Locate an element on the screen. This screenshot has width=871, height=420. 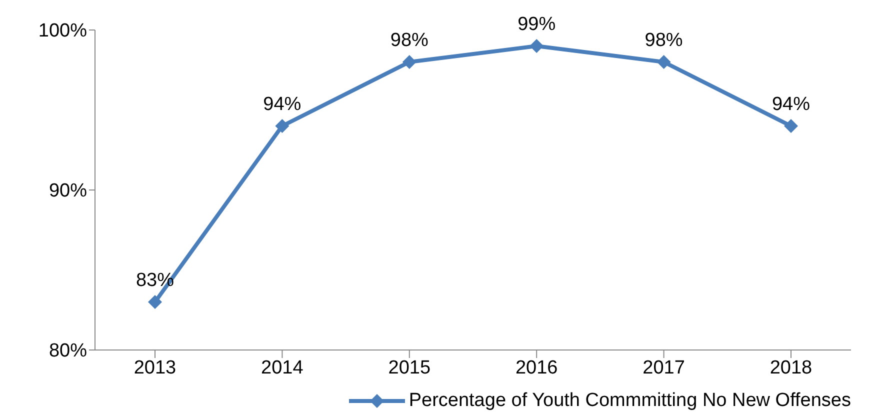
x-tick-label: 2017 is located at coordinates (663, 367).